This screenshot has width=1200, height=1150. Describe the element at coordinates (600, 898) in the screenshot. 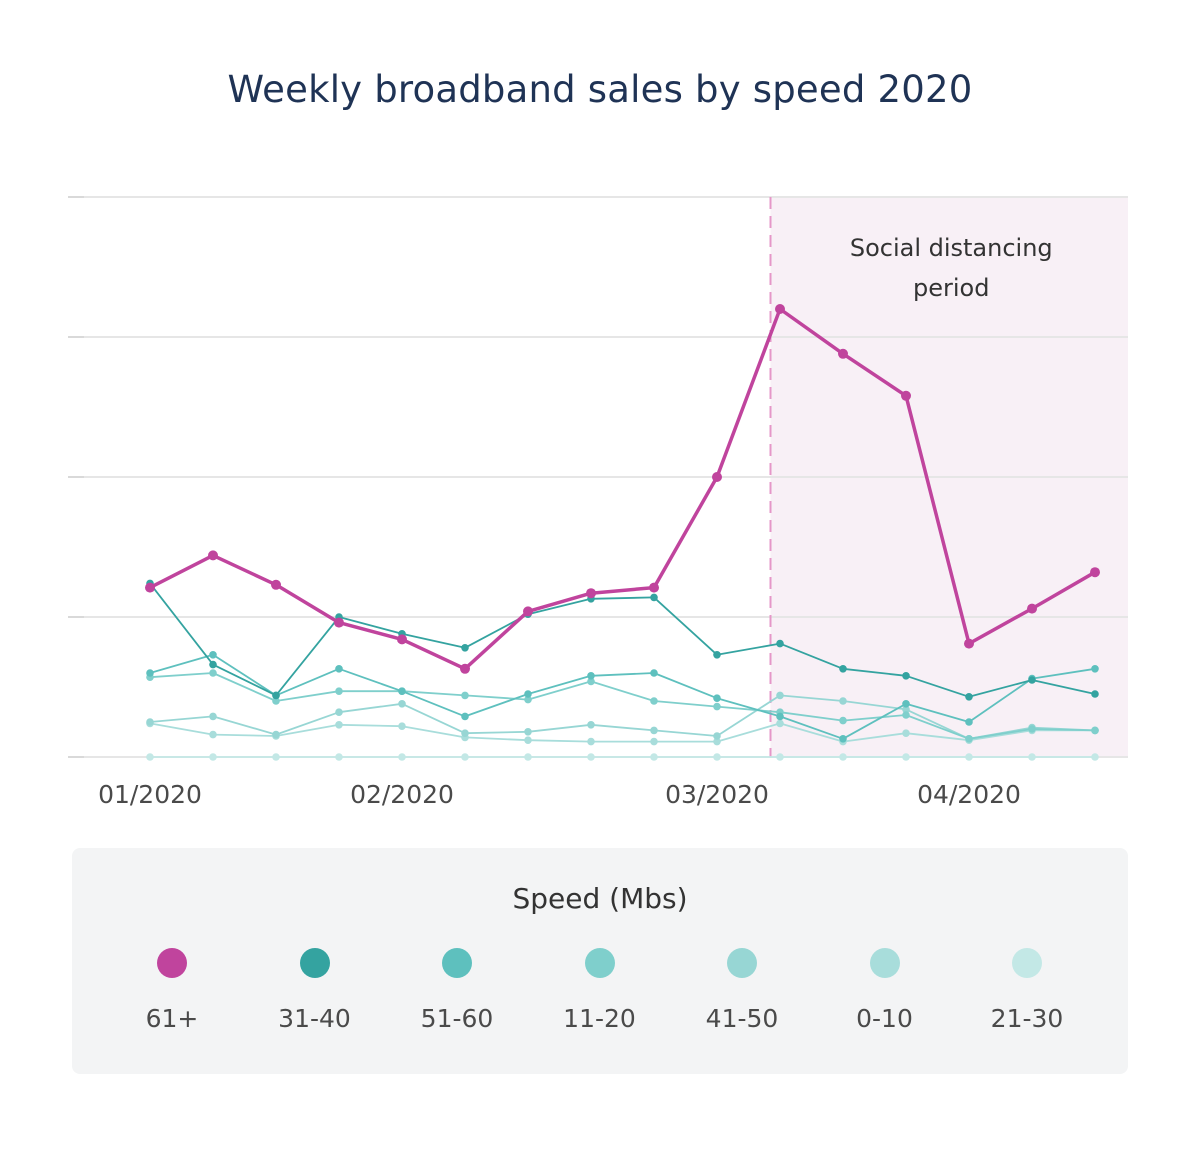

I see `legend-title: Speed (Mbs)` at that location.